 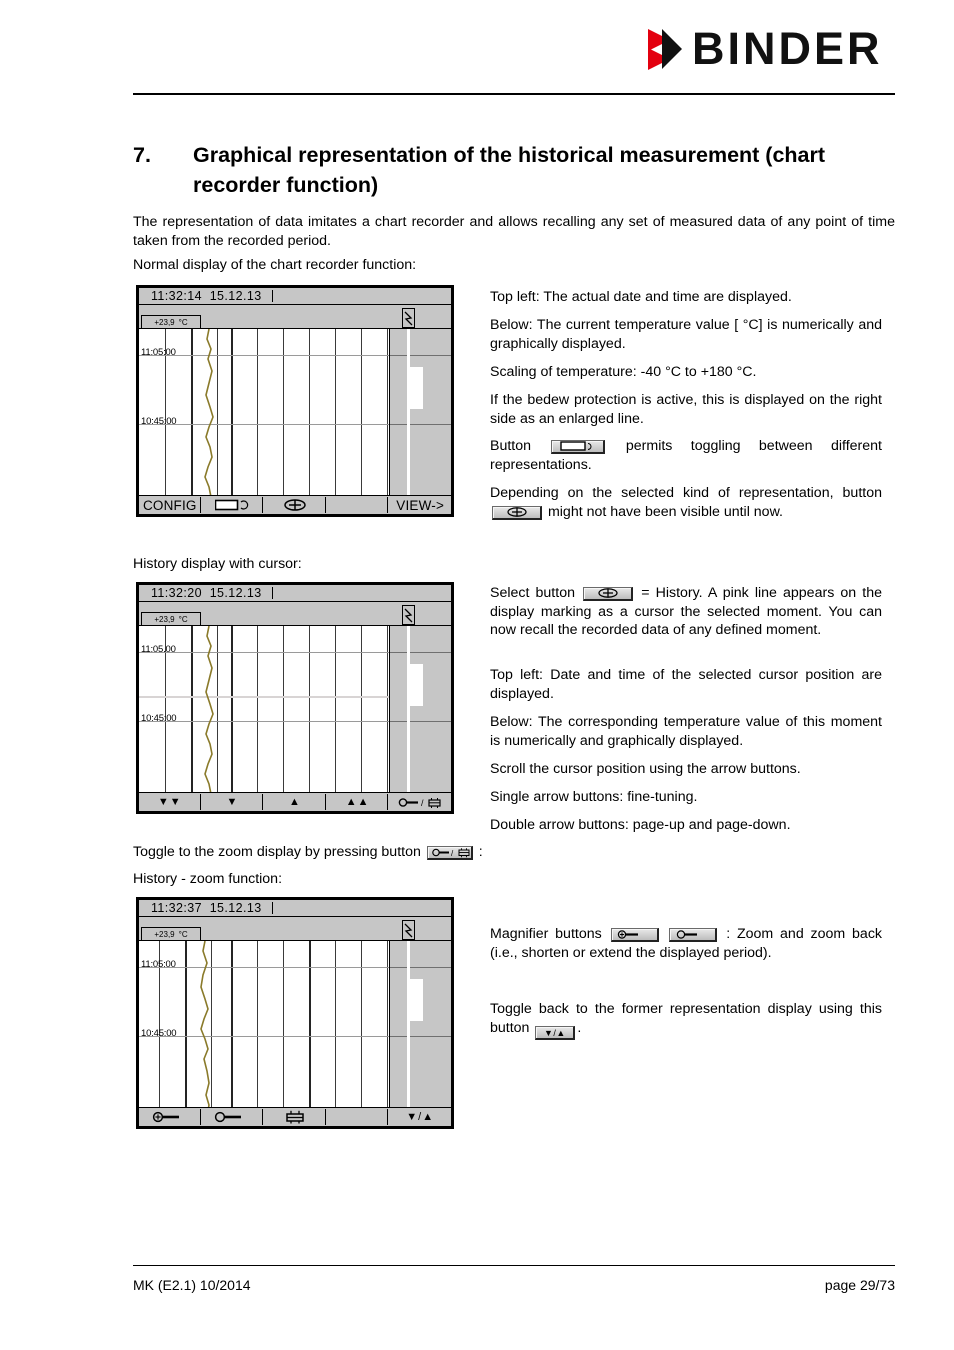 I want to click on softkey-zoom-toggle: /, so click(x=420, y=802).